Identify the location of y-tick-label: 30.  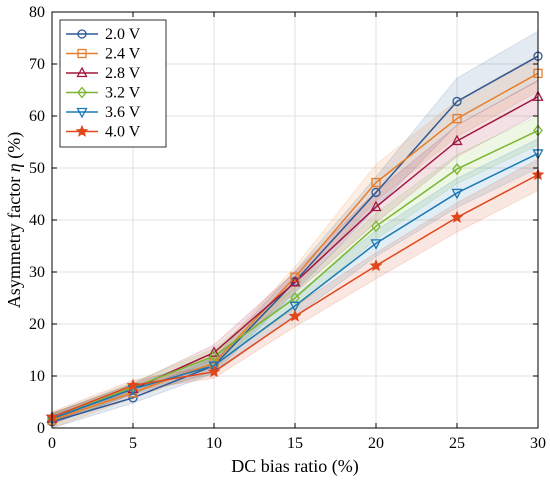
(37, 272).